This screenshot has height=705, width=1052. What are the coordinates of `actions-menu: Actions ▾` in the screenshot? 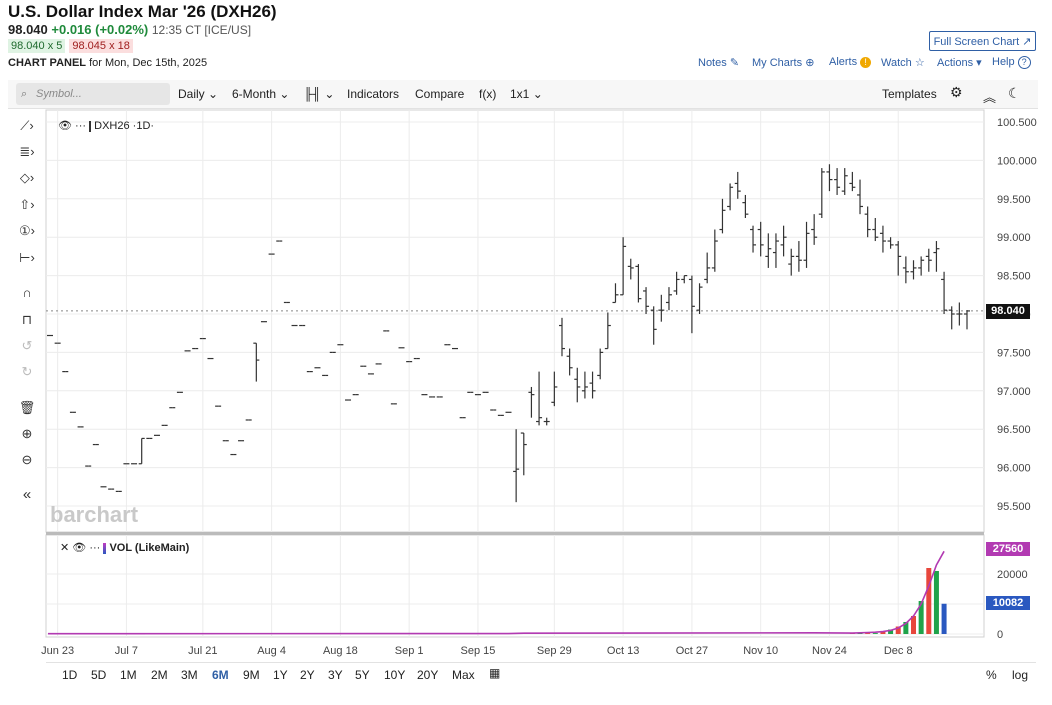 It's located at (959, 62).